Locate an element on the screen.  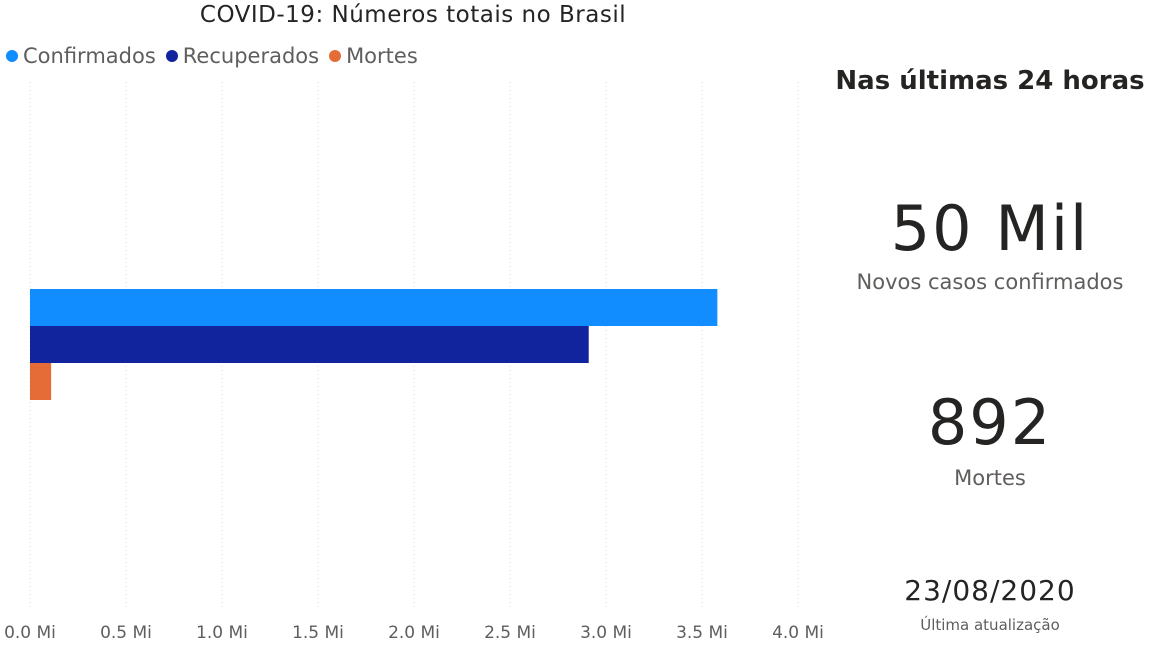
kpi-heading: Nas últimas 24 horas is located at coordinates (990, 81).